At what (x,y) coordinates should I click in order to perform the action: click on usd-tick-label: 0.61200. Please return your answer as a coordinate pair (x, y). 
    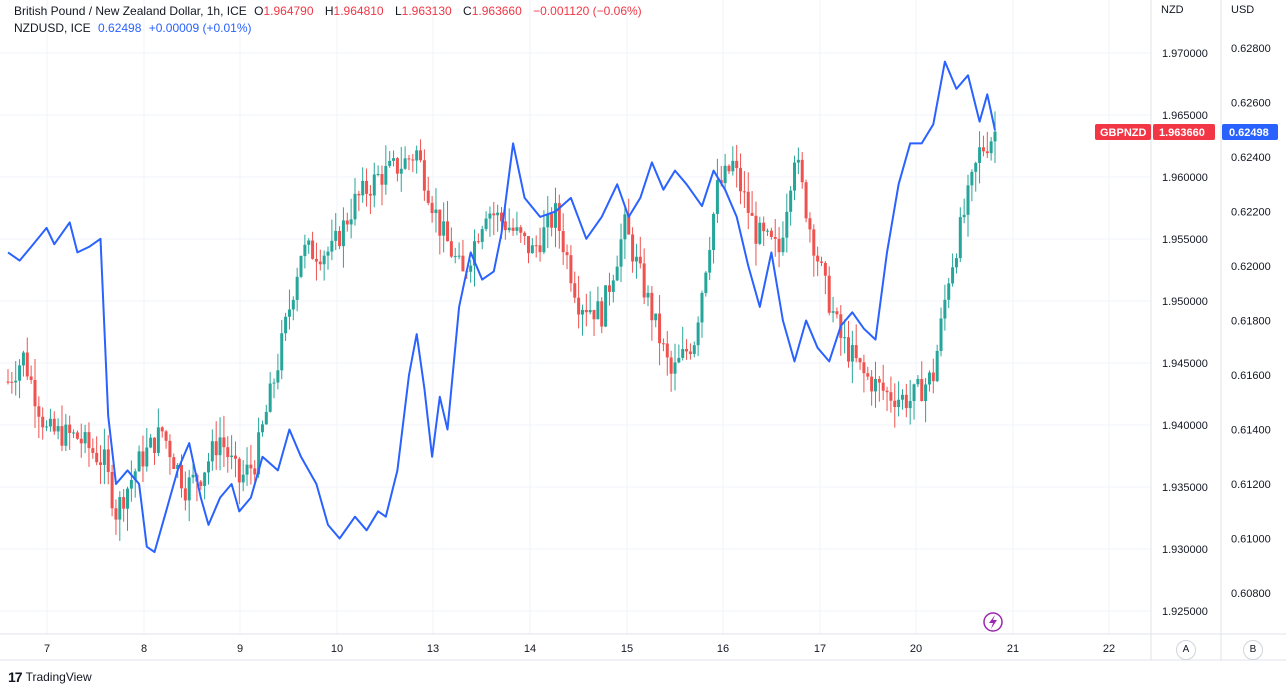
    Looking at the image, I should click on (1251, 485).